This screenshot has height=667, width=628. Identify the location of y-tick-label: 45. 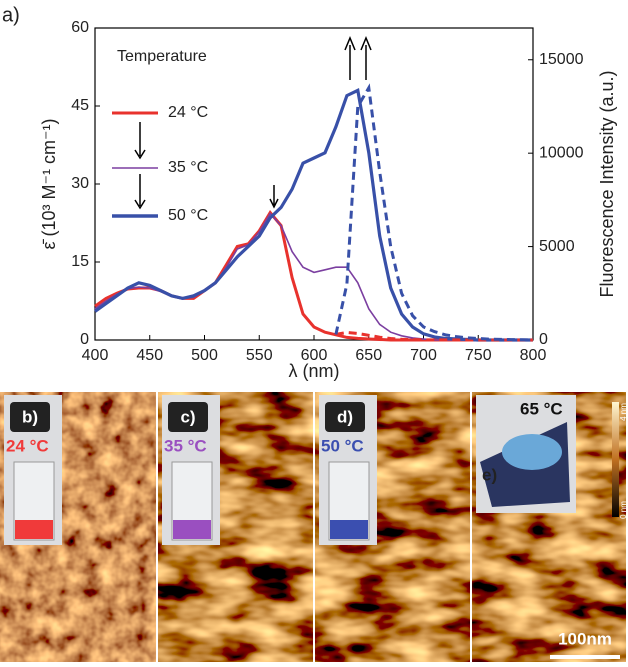
(80, 105).